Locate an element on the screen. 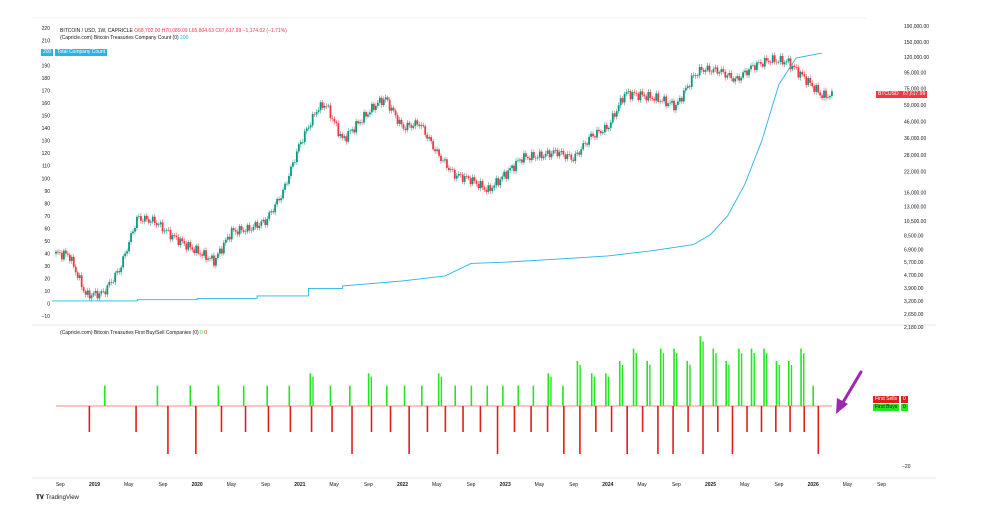 Image resolution: width=1002 pixels, height=507 pixels. price-axis-tick: 95,000.00 is located at coordinates (915, 74).